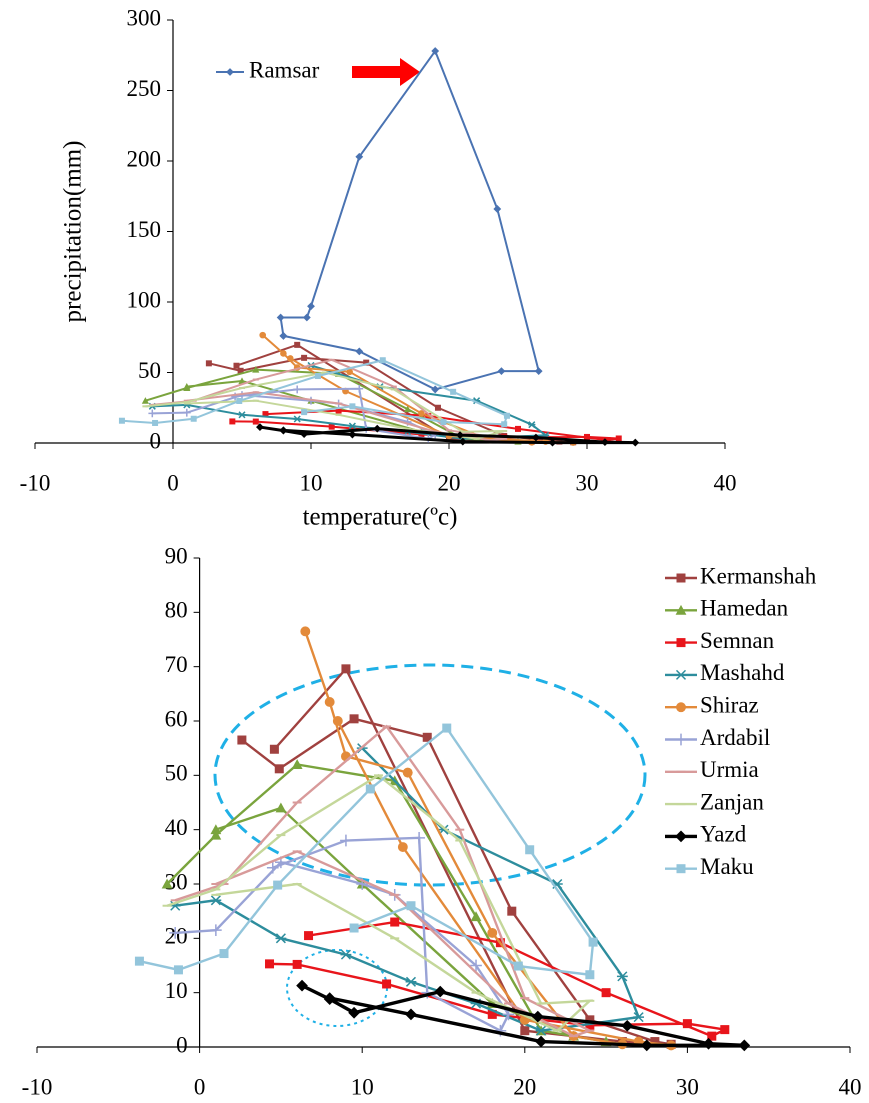  I want to click on x-tick-label: -10, so click(37, 1086).